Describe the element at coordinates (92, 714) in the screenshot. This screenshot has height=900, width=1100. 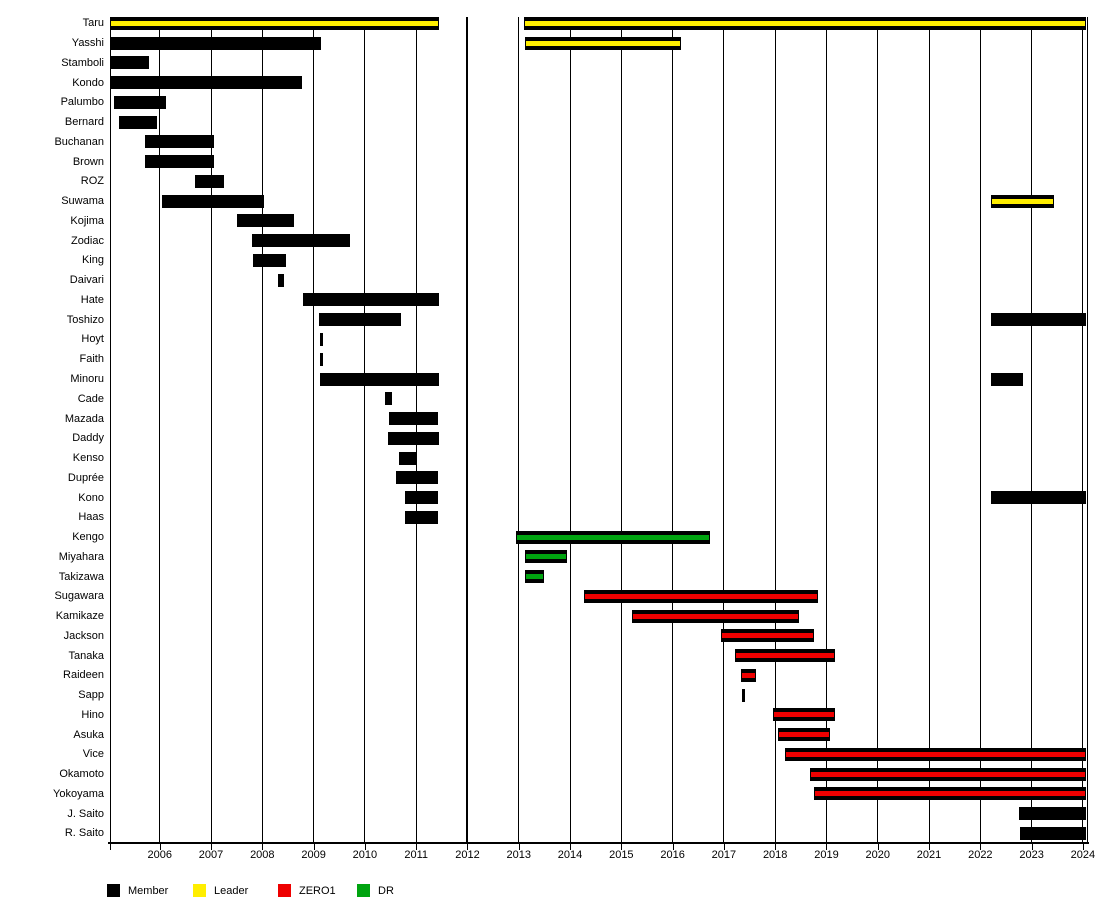
I see `row-label: Hino` at that location.